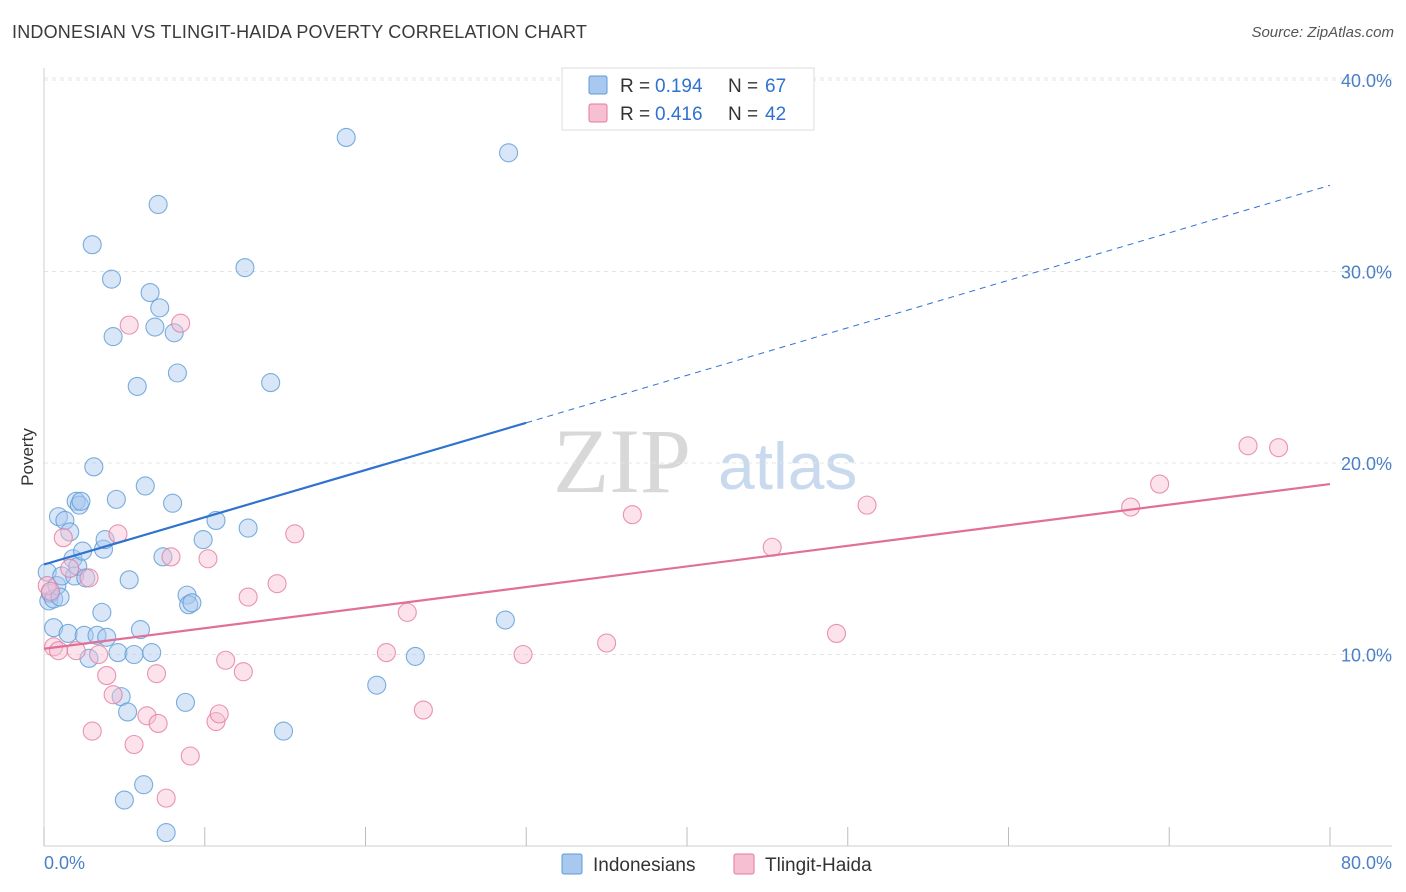 The image size is (1406, 892). I want to click on y-tick-label: 30.0%, so click(1366, 273).